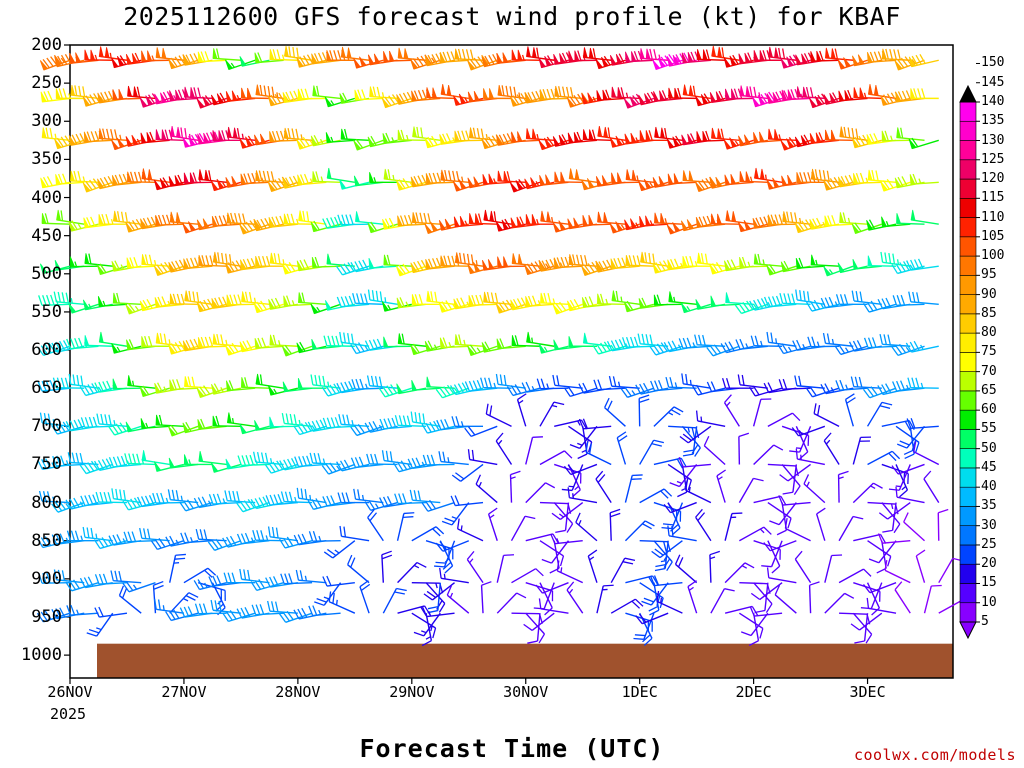 This screenshot has width=1024, height=768. I want to click on y-tick-label: 400, so click(46, 197).